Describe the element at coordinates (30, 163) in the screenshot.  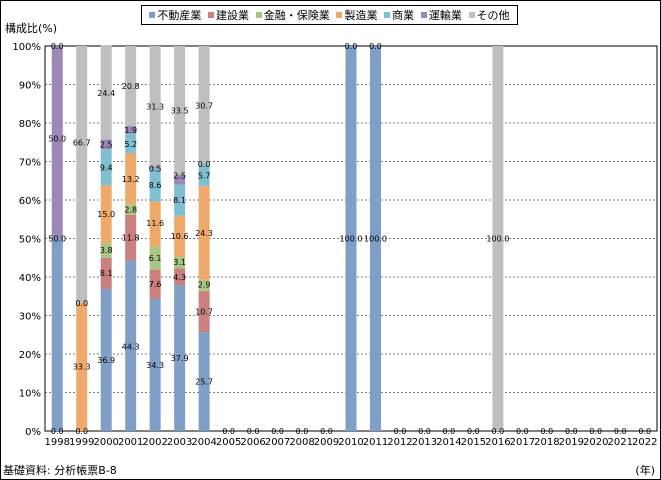
I see `y-tick-label: 70%` at that location.